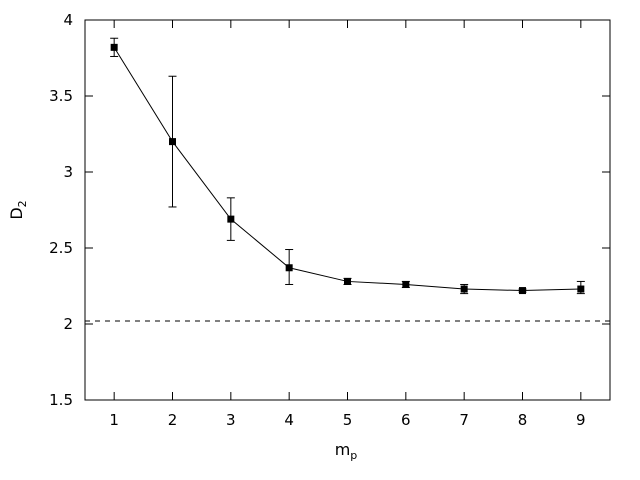 This screenshot has width=640, height=480. Describe the element at coordinates (173, 420) in the screenshot. I see `x-tick-label: 2` at that location.